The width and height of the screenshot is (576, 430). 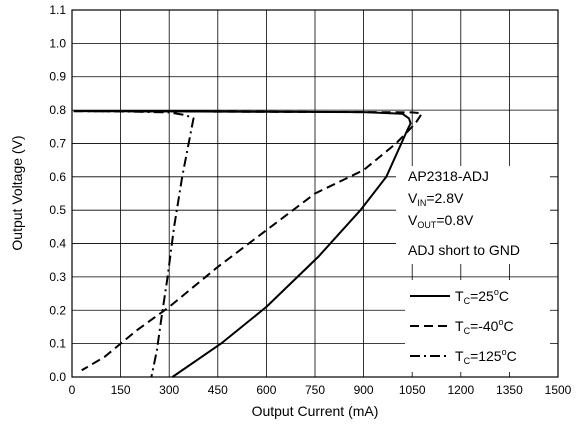 I want to click on x-tick-label: 300, so click(x=169, y=390).